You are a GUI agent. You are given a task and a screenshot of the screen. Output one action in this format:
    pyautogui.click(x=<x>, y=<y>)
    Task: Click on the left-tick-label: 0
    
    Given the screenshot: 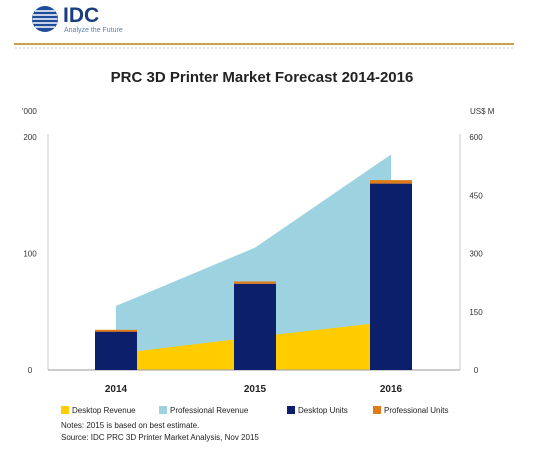 What is the action you would take?
    pyautogui.click(x=30, y=370)
    